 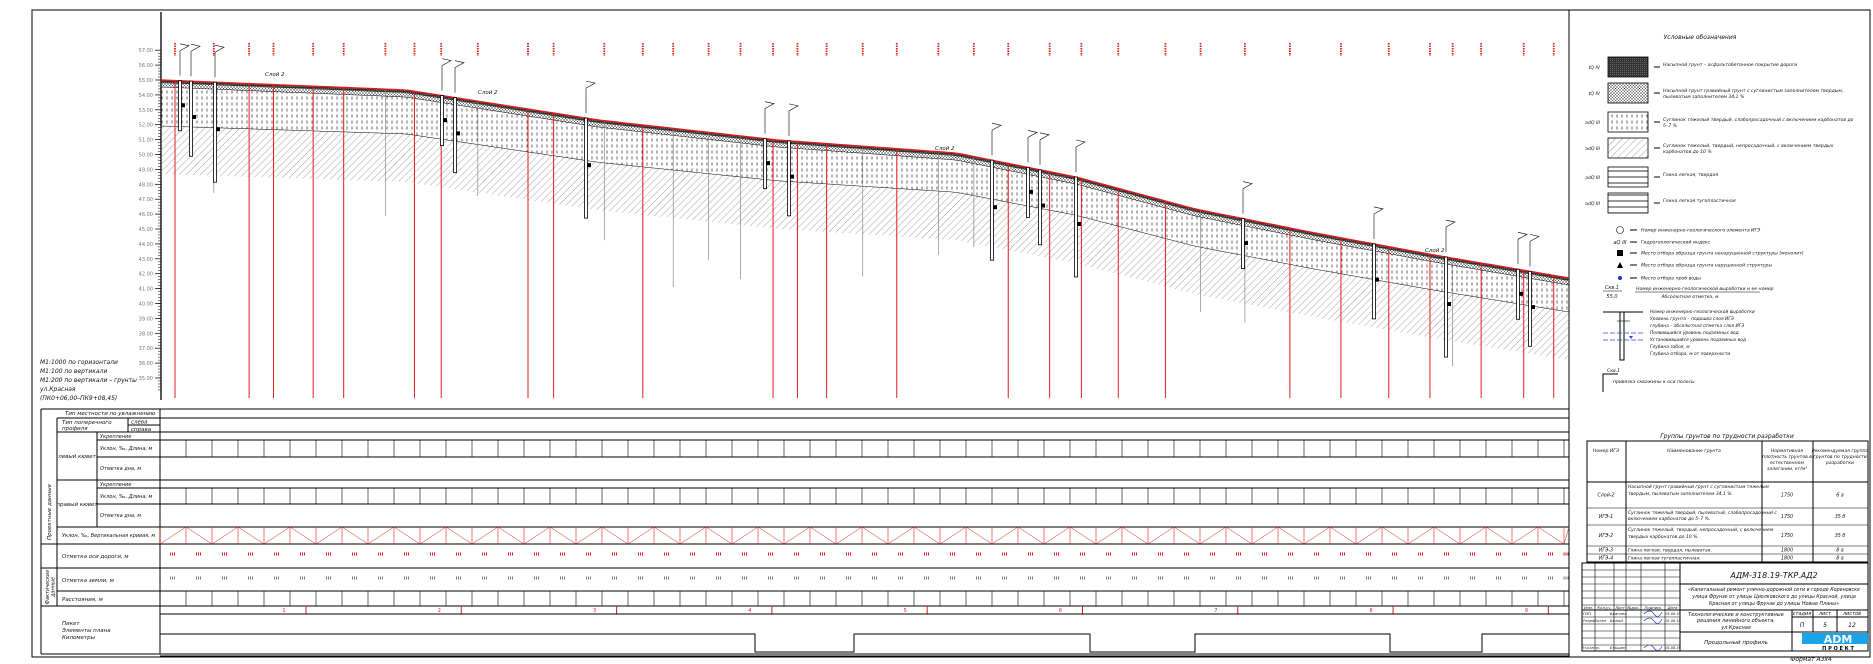 I want to click on soil-table-title: Группы грунтов по трудности разработки, so click(x=1727, y=436).